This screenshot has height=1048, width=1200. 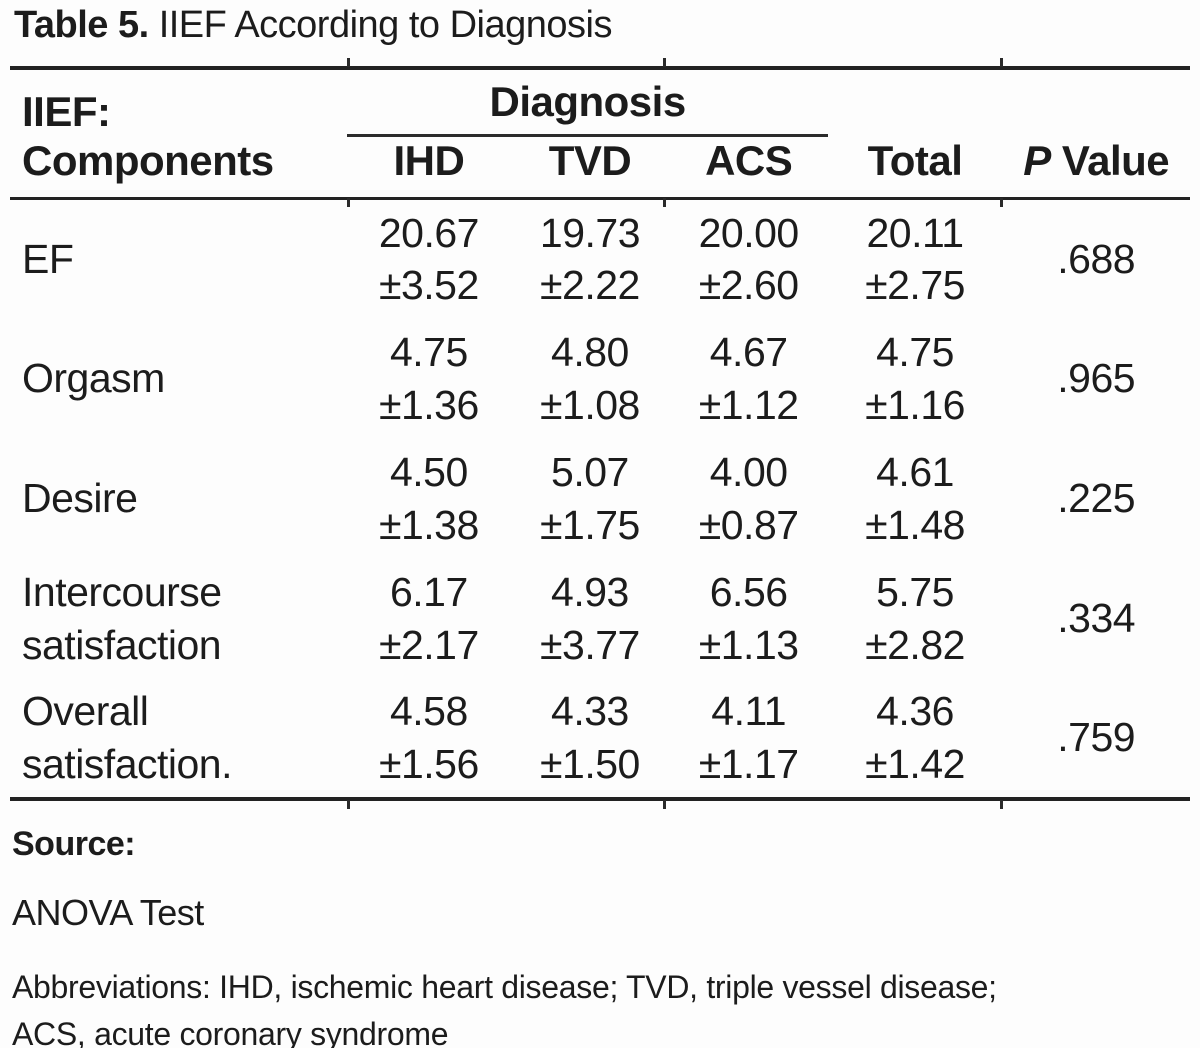 I want to click on cell-orgasm-total: 4.75 ±1.16, so click(x=915, y=379).